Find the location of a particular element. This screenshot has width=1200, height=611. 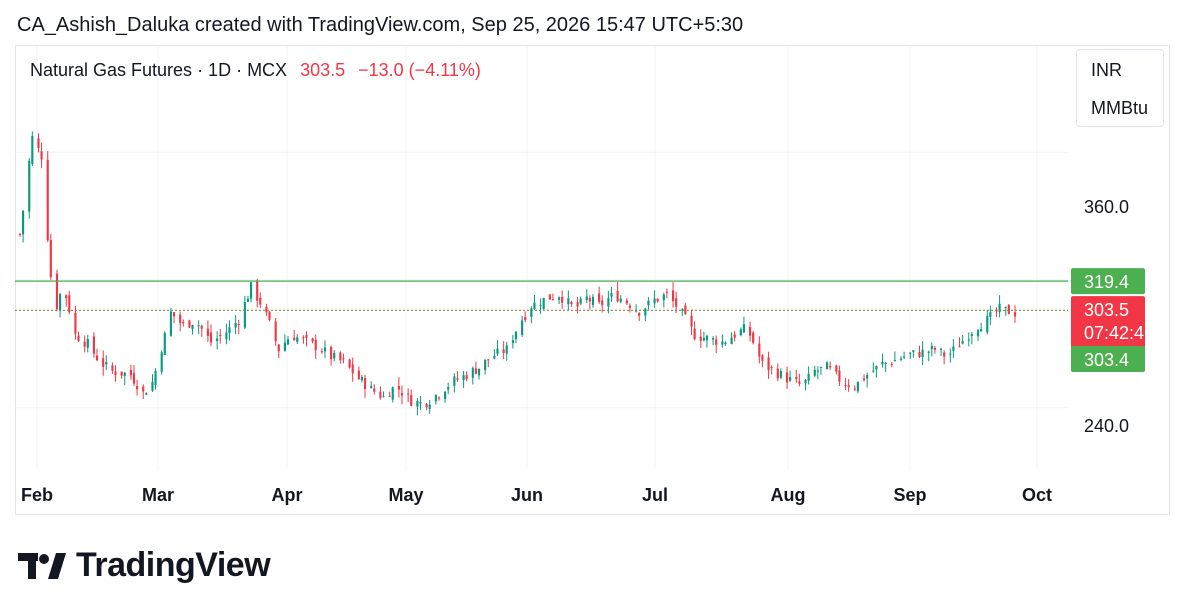

x-tick-label: Apr is located at coordinates (287, 495).